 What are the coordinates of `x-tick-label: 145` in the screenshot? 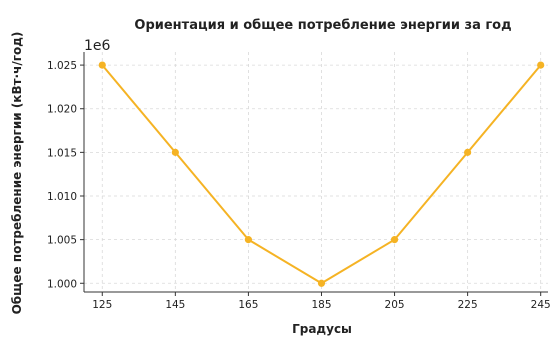 It's located at (175, 305).